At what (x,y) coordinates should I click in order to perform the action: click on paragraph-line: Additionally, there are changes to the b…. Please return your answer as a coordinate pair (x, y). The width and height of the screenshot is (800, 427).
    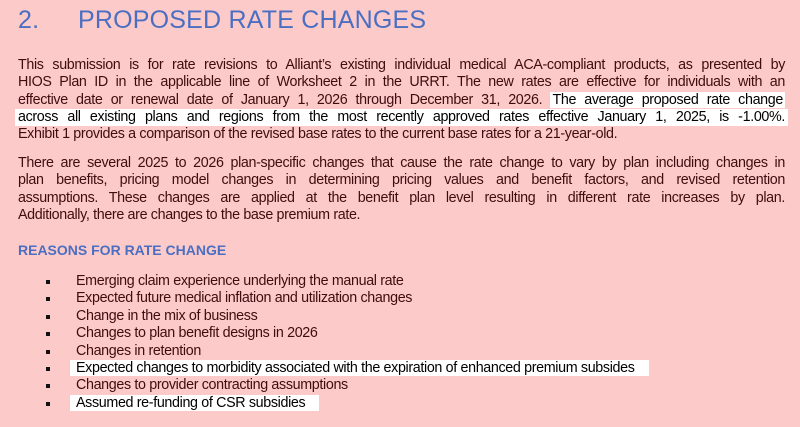
    Looking at the image, I should click on (189, 214).